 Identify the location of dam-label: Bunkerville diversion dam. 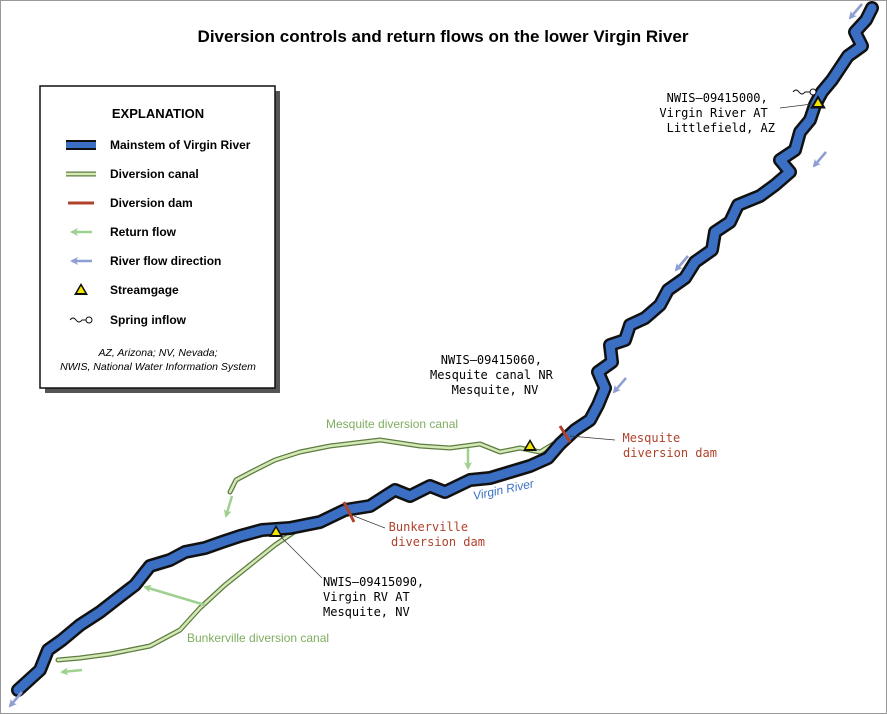
(437, 534).